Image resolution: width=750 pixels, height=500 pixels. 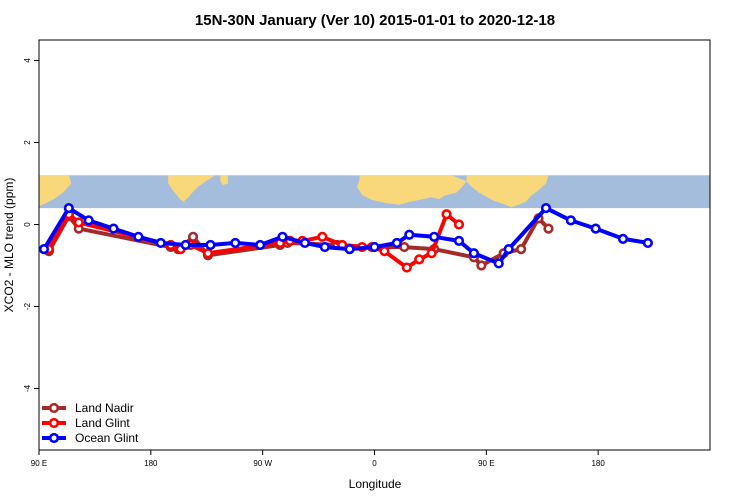 What do you see at coordinates (27, 224) in the screenshot?
I see `y-tick-label: 0` at bounding box center [27, 224].